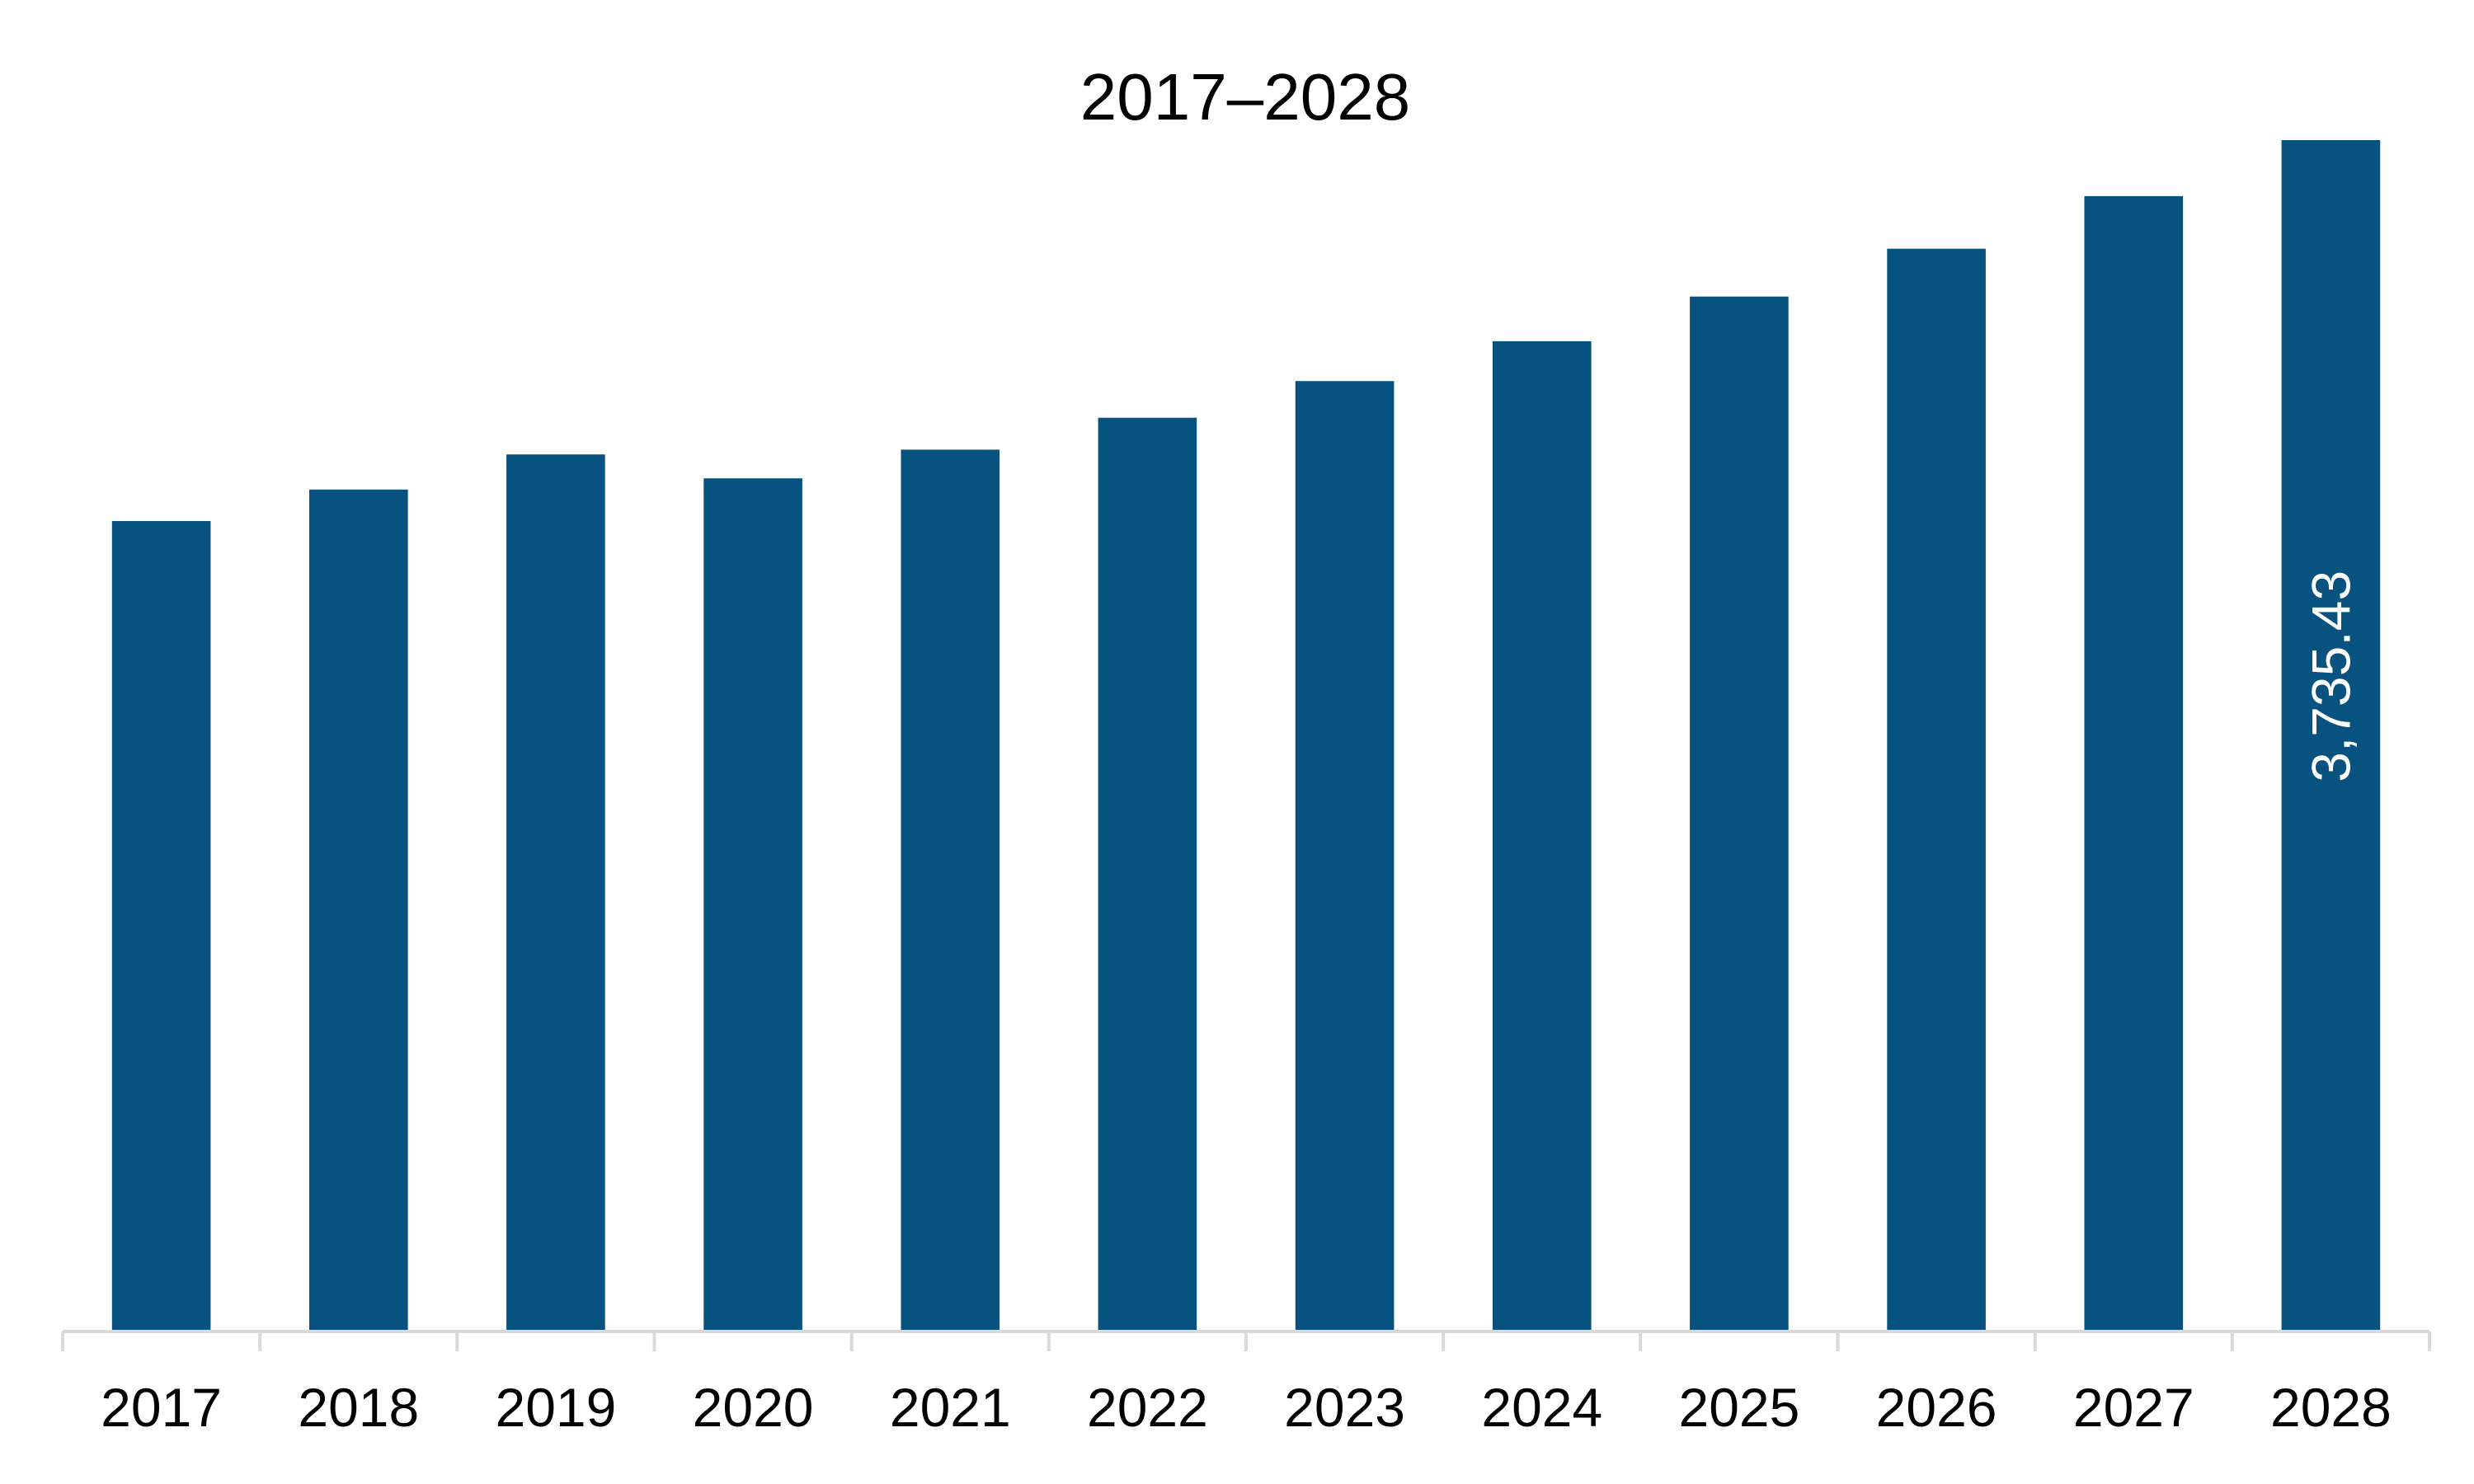  What do you see at coordinates (1936, 790) in the screenshot?
I see `bar-2026` at bounding box center [1936, 790].